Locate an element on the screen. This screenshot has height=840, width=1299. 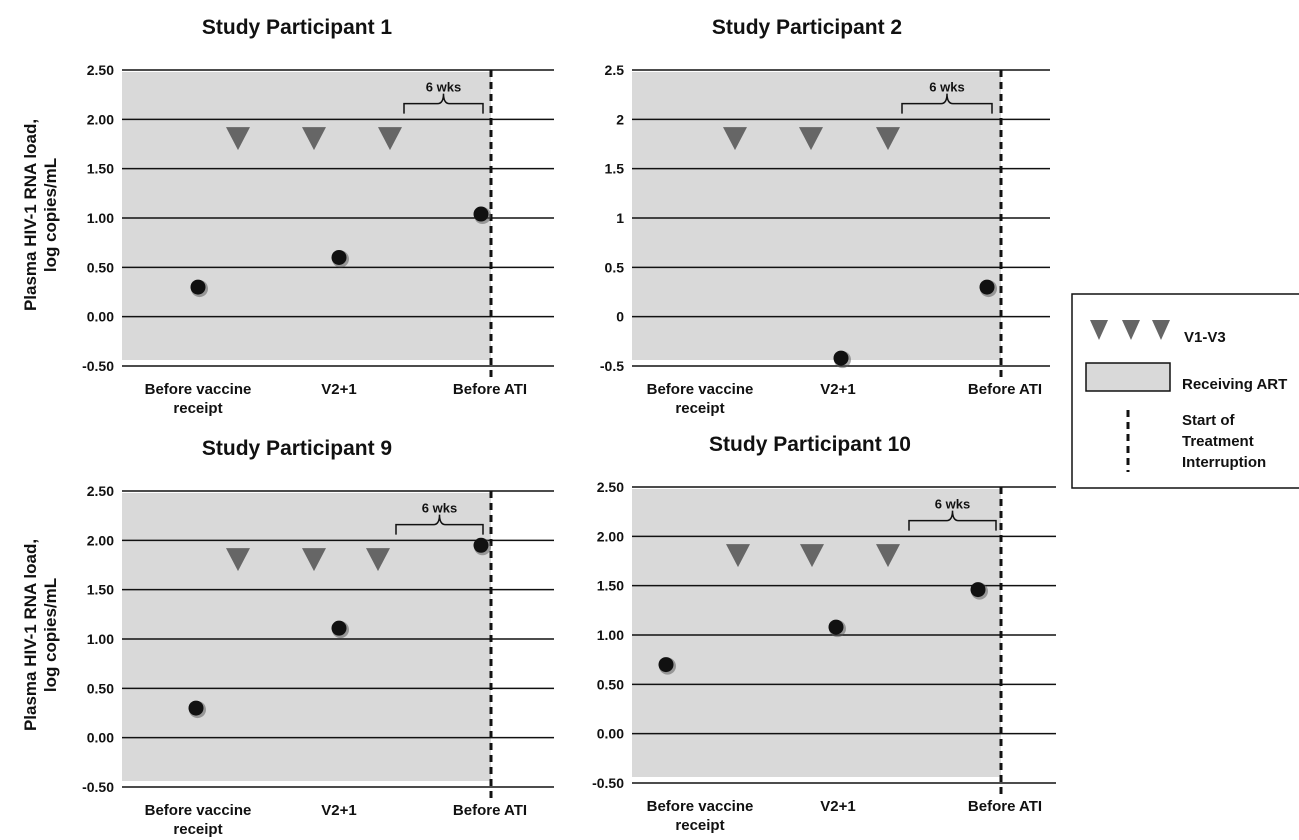
y-axis-label-bottom-line1: Plasma HIV-1 RNA load, is located at coordinates (30, 635).